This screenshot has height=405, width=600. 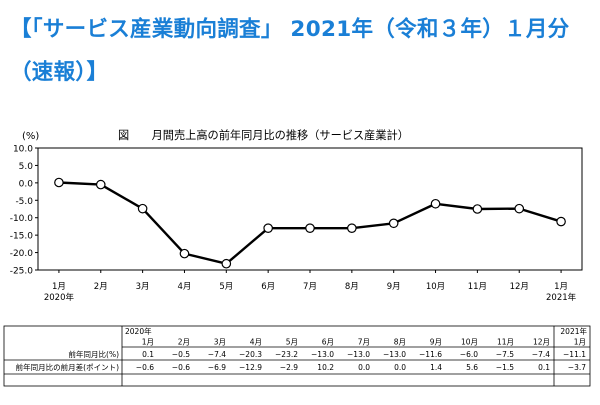 What do you see at coordinates (138, 331) in the screenshot?
I see `table-year-start: 2020年` at bounding box center [138, 331].